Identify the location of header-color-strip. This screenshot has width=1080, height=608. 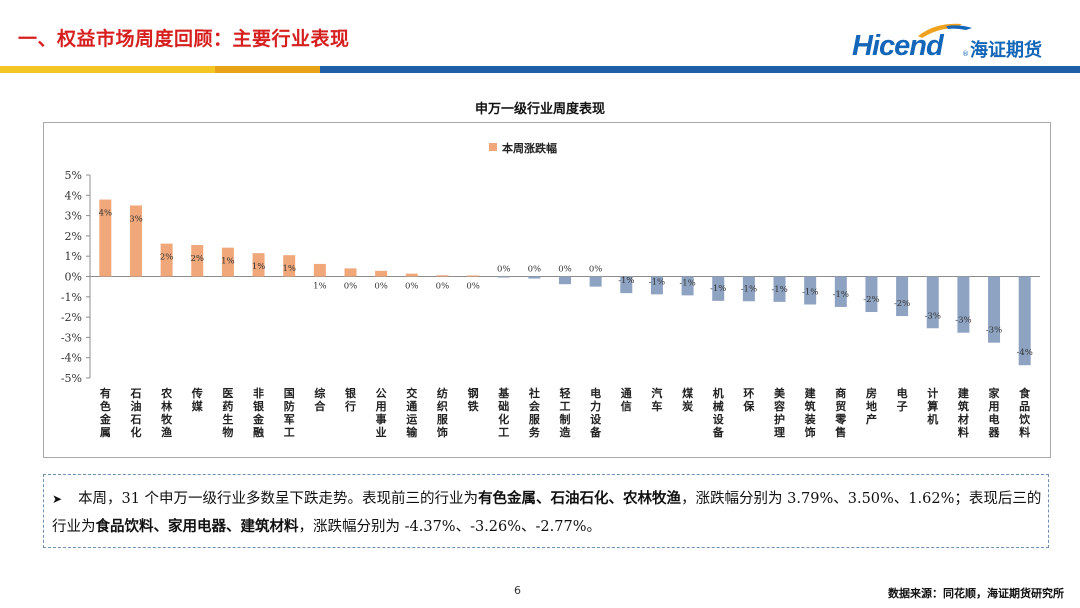
(540, 69).